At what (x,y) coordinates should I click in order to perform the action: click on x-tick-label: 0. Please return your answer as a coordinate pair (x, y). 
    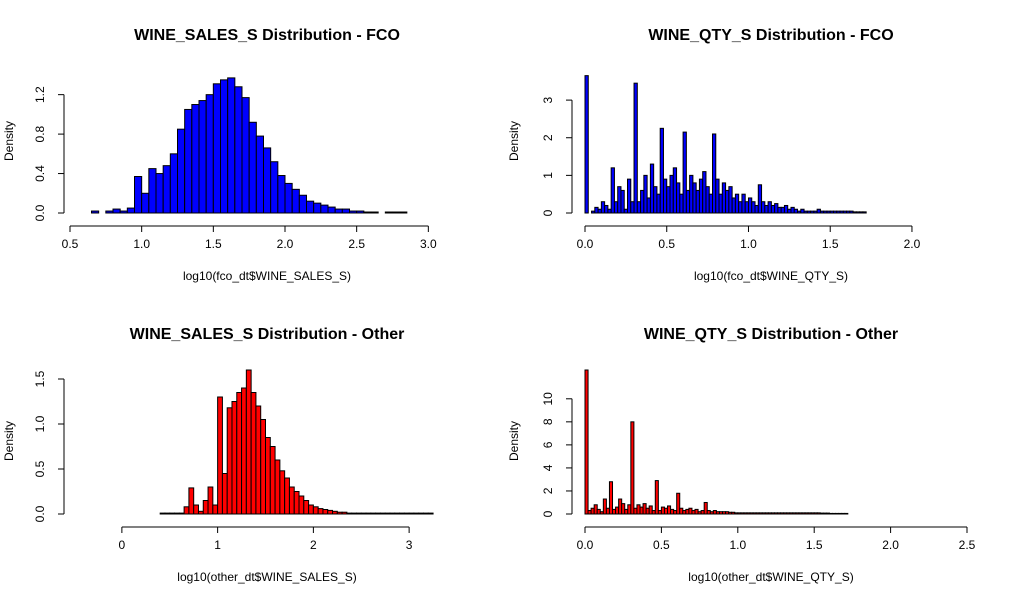
    Looking at the image, I should click on (122, 545).